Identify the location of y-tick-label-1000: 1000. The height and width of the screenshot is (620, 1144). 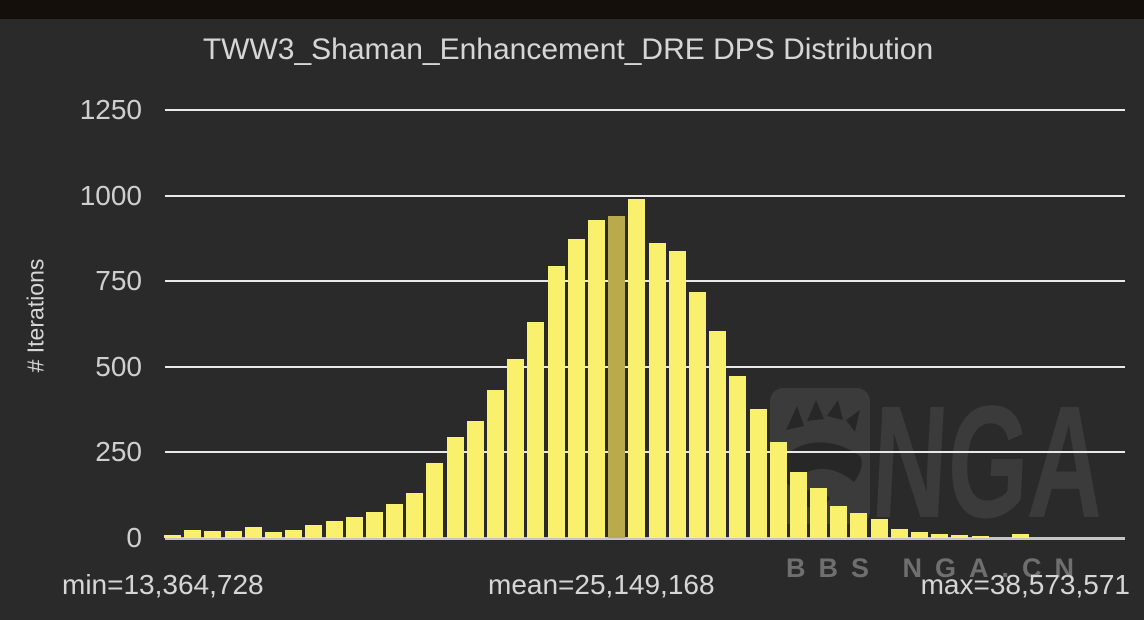
(110, 195).